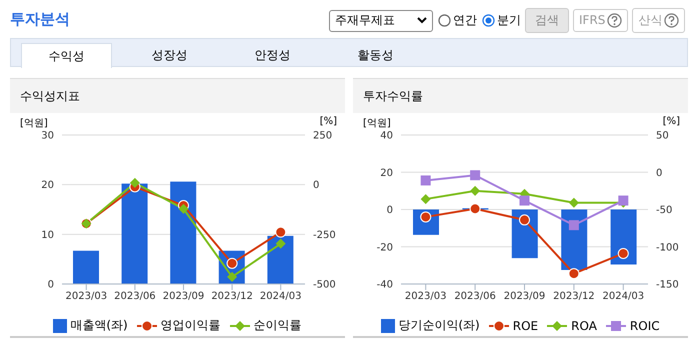 This screenshot has width=697, height=342. I want to click on chart-title: 수익성지표, so click(177, 95).